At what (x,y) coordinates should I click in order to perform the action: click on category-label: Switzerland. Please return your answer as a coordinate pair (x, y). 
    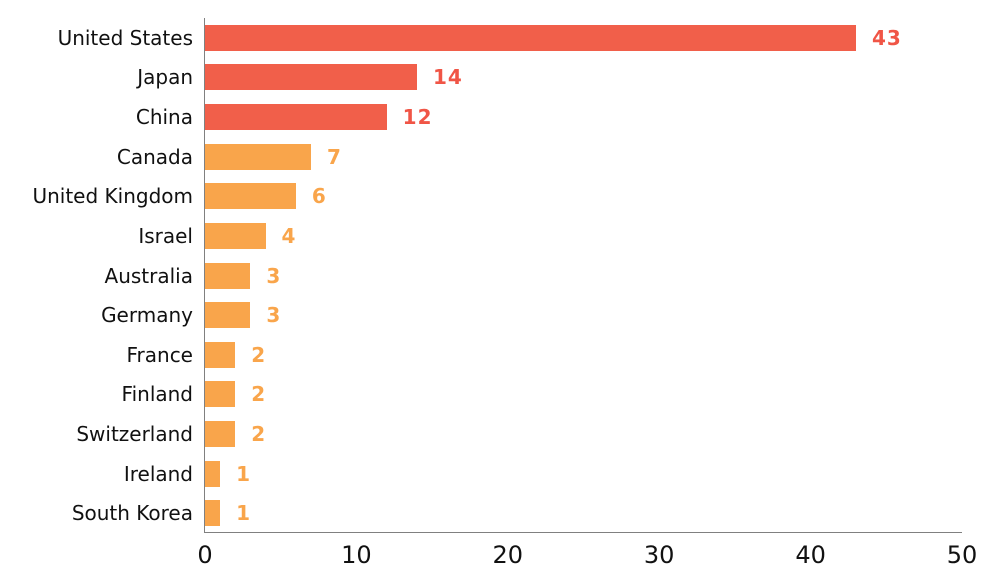
    Looking at the image, I should click on (134, 433).